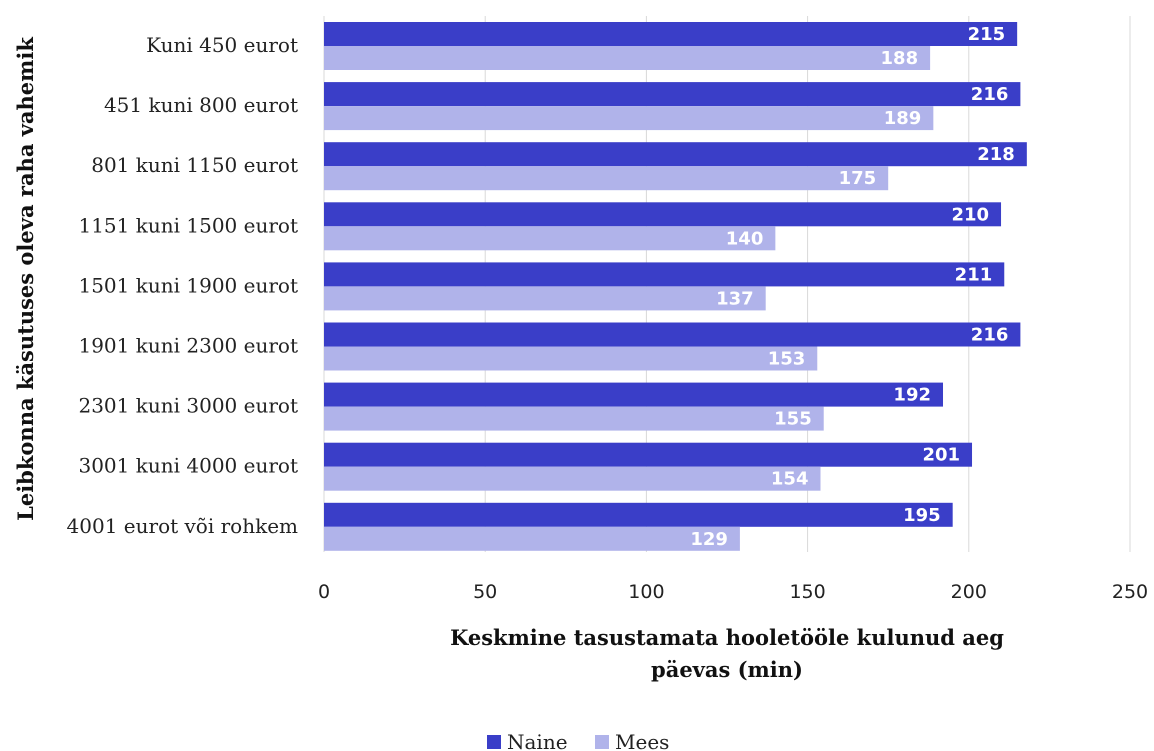  I want to click on bar-value-label: 192, so click(912, 395).